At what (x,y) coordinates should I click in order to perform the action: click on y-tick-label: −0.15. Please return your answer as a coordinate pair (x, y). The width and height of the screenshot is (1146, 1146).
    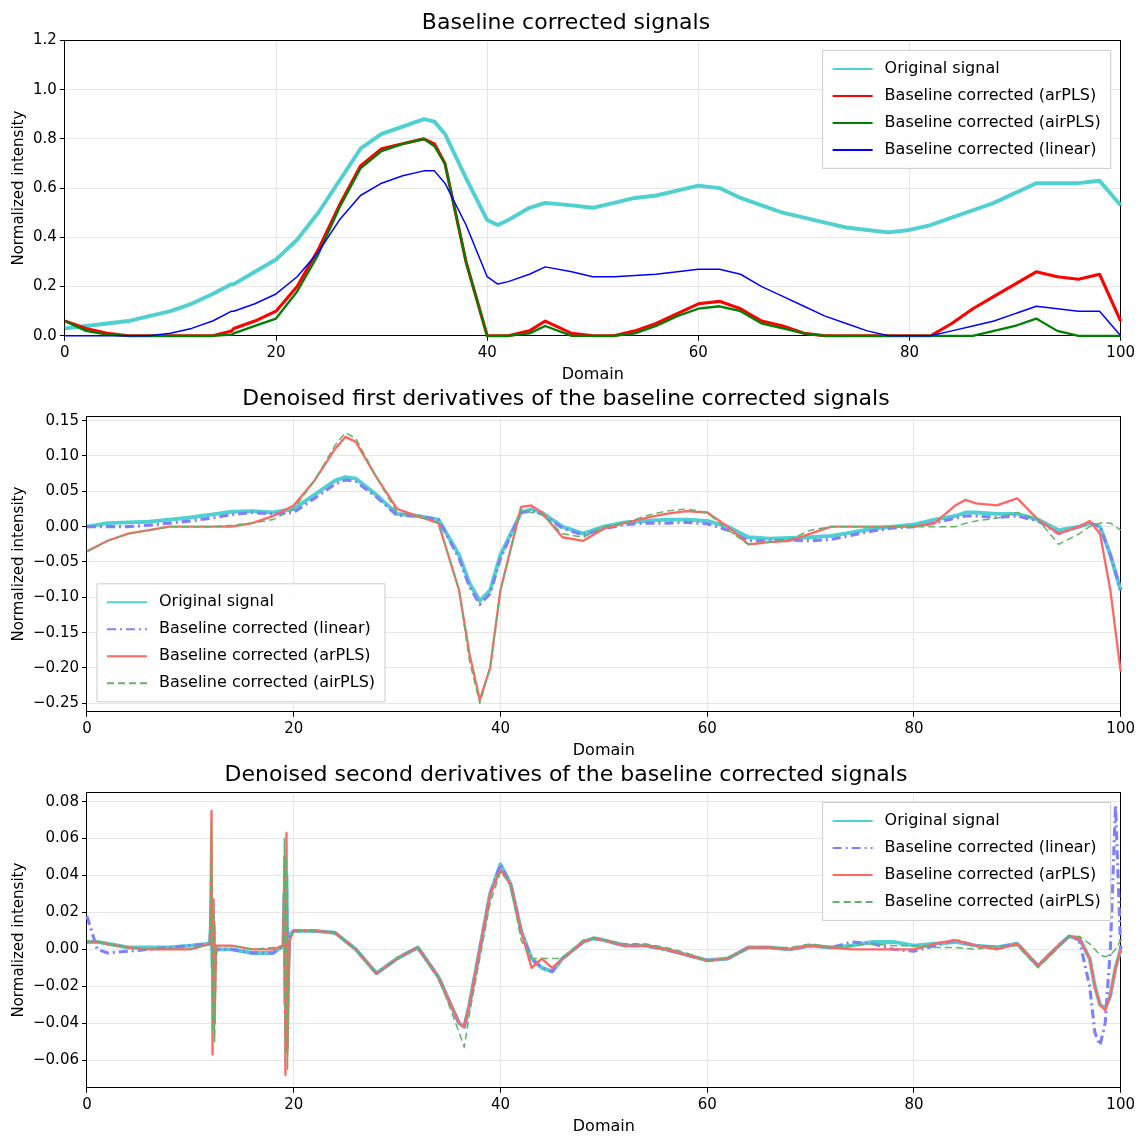
    Looking at the image, I should click on (56, 631).